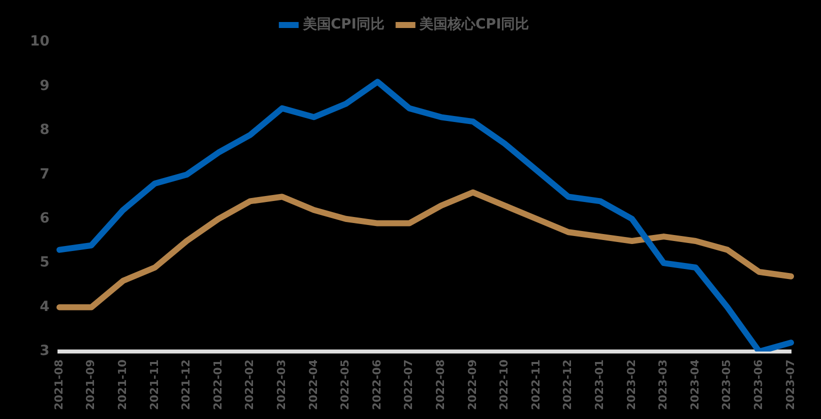 The height and width of the screenshot is (419, 821). What do you see at coordinates (122, 384) in the screenshot?
I see `x-tick-label: 2021-10` at bounding box center [122, 384].